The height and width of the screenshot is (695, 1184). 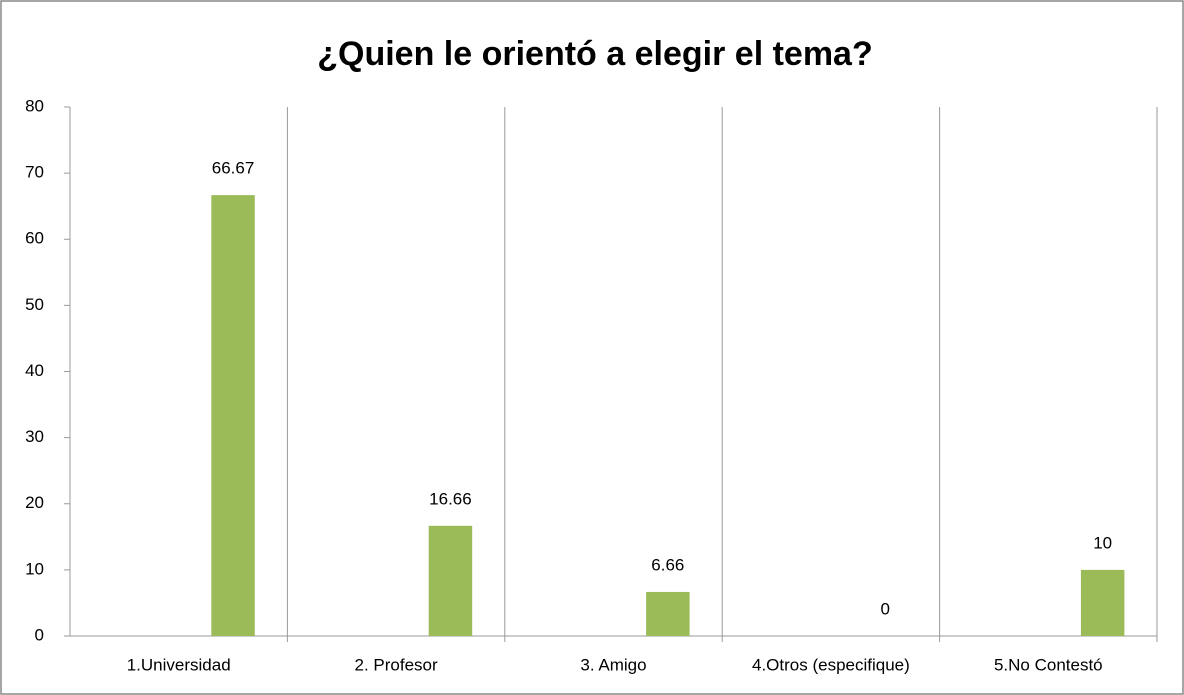 I want to click on y-tick-label: 60, so click(x=34, y=238).